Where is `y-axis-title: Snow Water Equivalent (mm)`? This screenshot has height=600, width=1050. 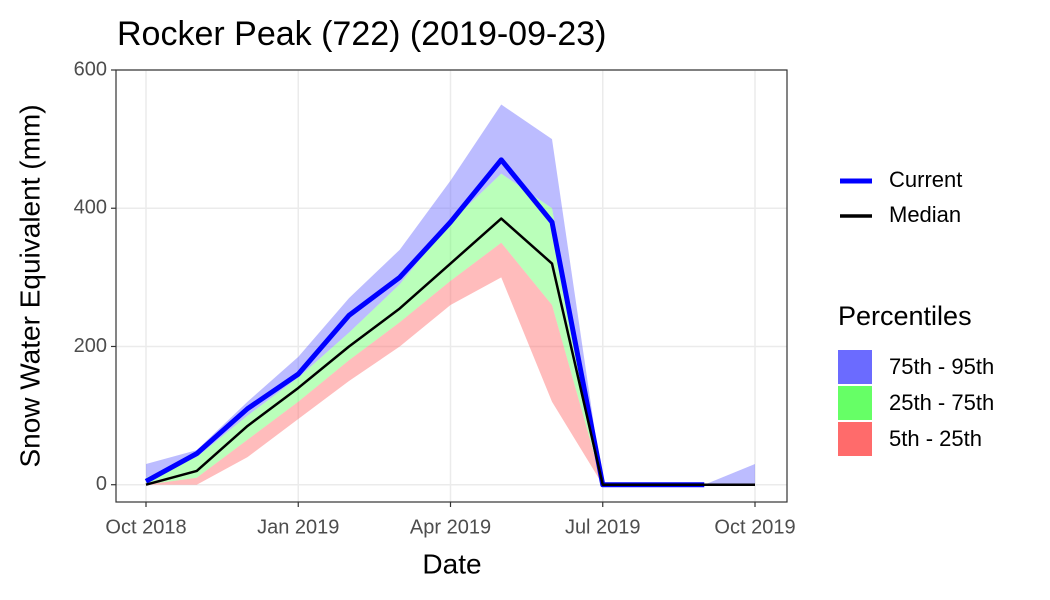 y-axis-title: Snow Water Equivalent (mm) is located at coordinates (29, 285).